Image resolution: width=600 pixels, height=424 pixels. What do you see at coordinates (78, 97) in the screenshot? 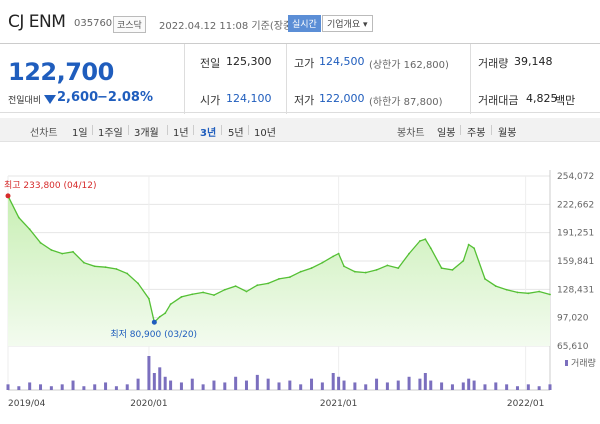
I see `change-amount: 2,600` at bounding box center [78, 97].